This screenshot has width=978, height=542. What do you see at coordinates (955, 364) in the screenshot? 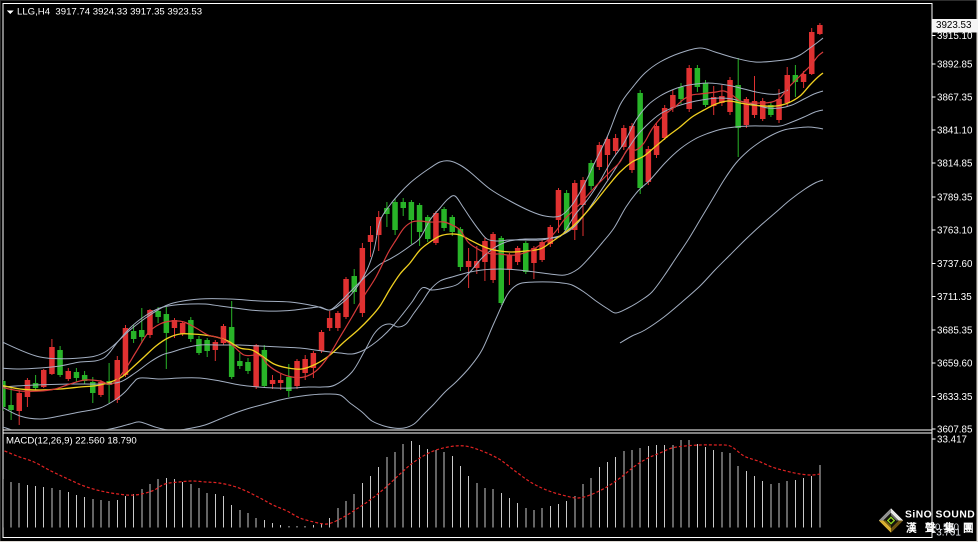
I see `svg-text: 3659.60` at bounding box center [955, 364].